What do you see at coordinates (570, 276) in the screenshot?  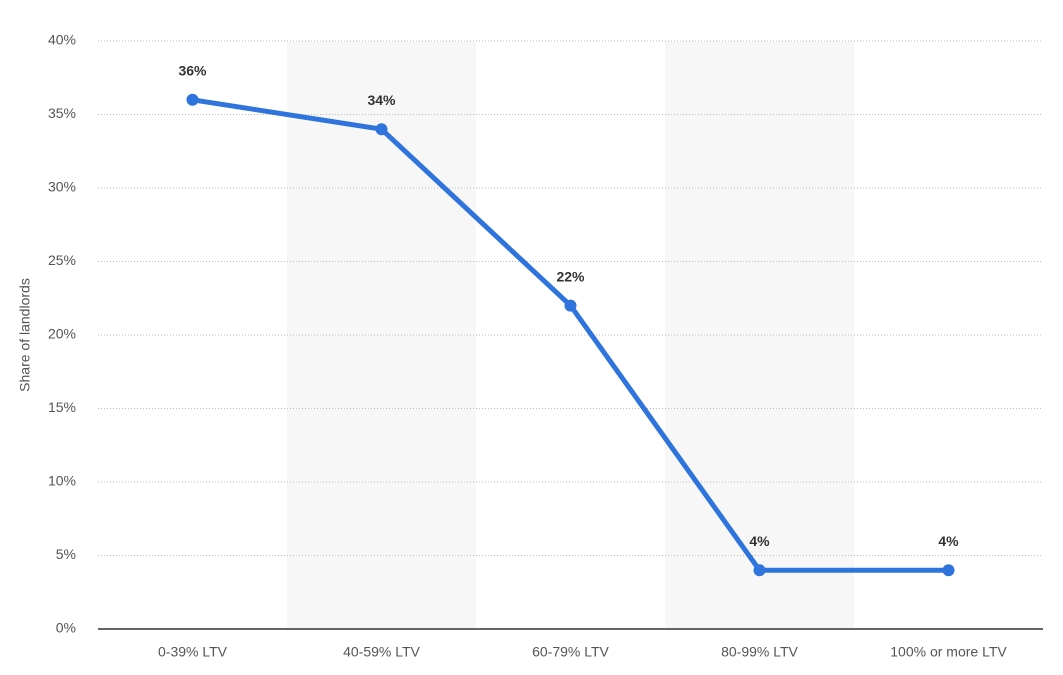 I see `value-label: 22%` at bounding box center [570, 276].